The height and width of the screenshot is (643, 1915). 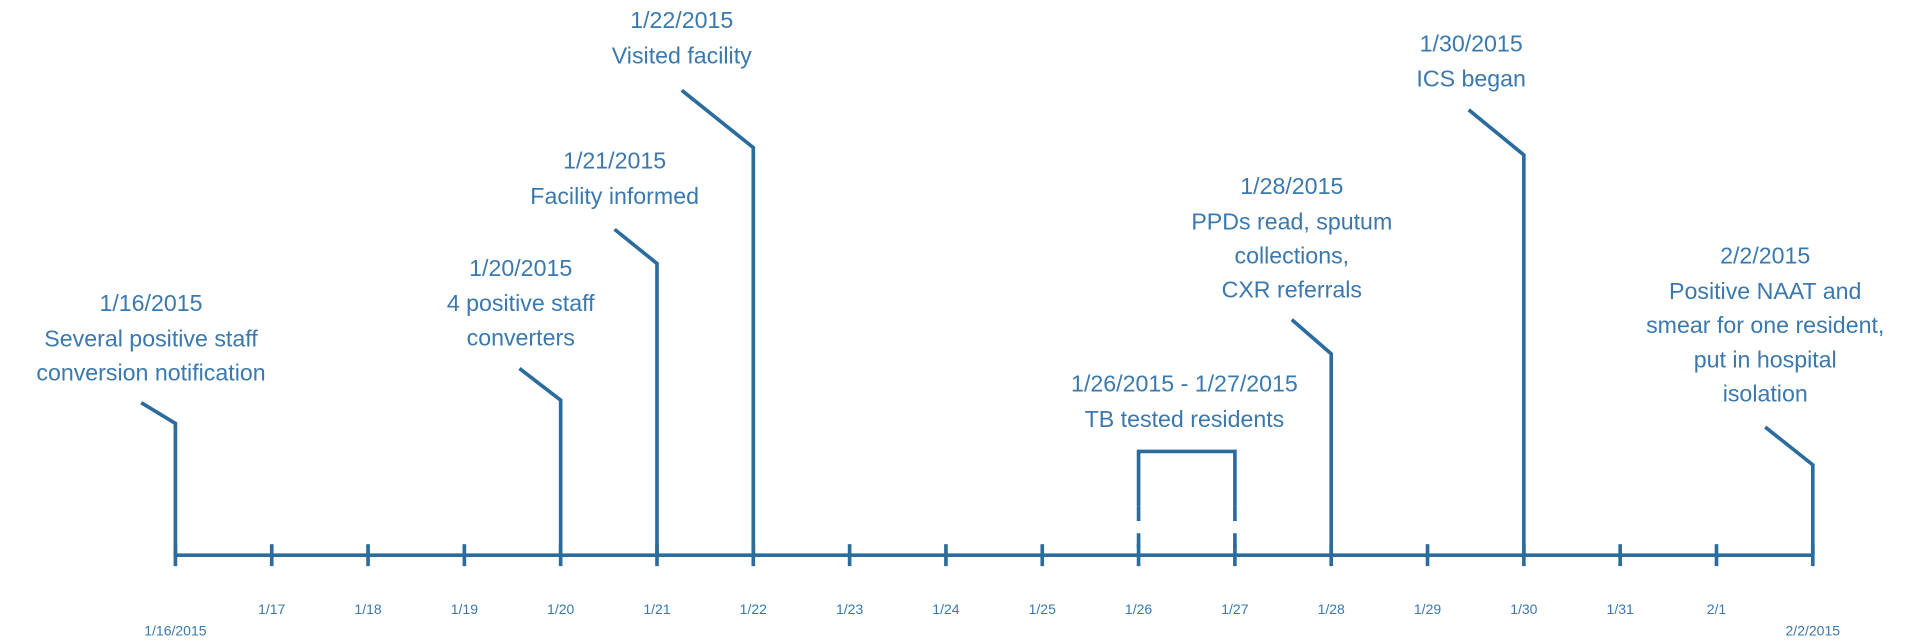 I want to click on event-text: CXR referrals, so click(x=1292, y=290).